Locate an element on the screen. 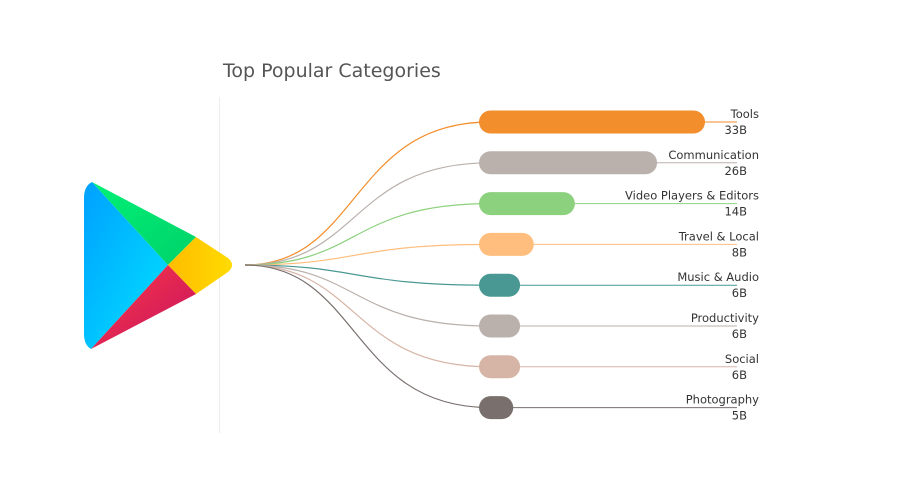  category-label: Productivity is located at coordinates (725, 318).